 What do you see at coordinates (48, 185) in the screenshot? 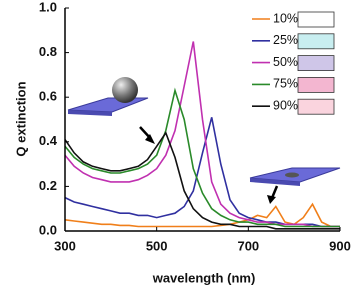
I see `y-tick-label: 0.2` at bounding box center [48, 185].